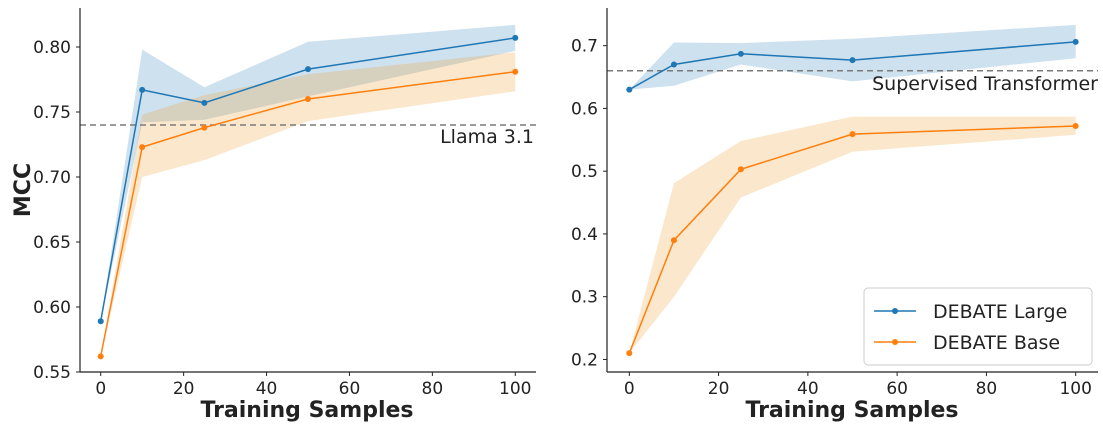  I want to click on left-y-tick-label: 0.60, so click(52, 308).